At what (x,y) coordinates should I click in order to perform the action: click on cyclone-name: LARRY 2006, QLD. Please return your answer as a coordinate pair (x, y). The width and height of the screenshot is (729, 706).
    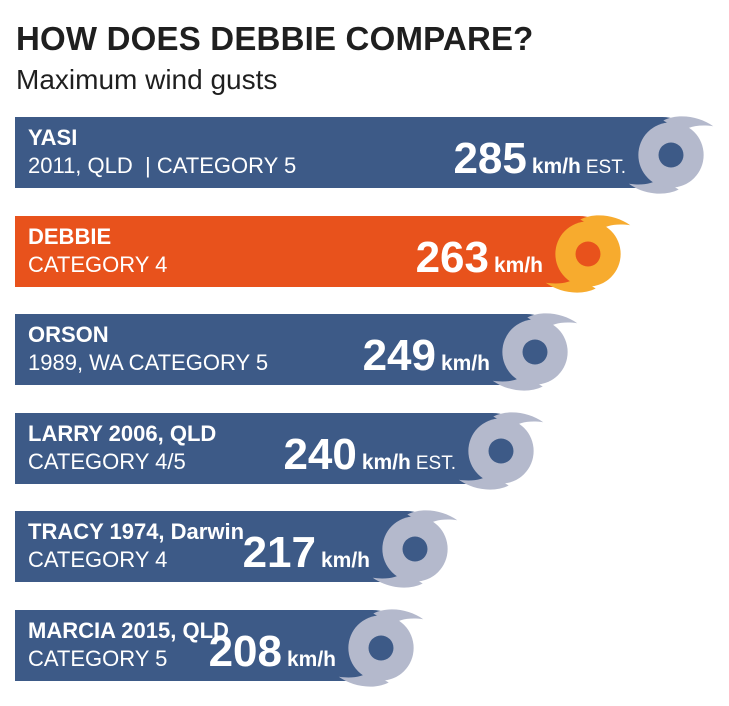
    Looking at the image, I should click on (122, 433).